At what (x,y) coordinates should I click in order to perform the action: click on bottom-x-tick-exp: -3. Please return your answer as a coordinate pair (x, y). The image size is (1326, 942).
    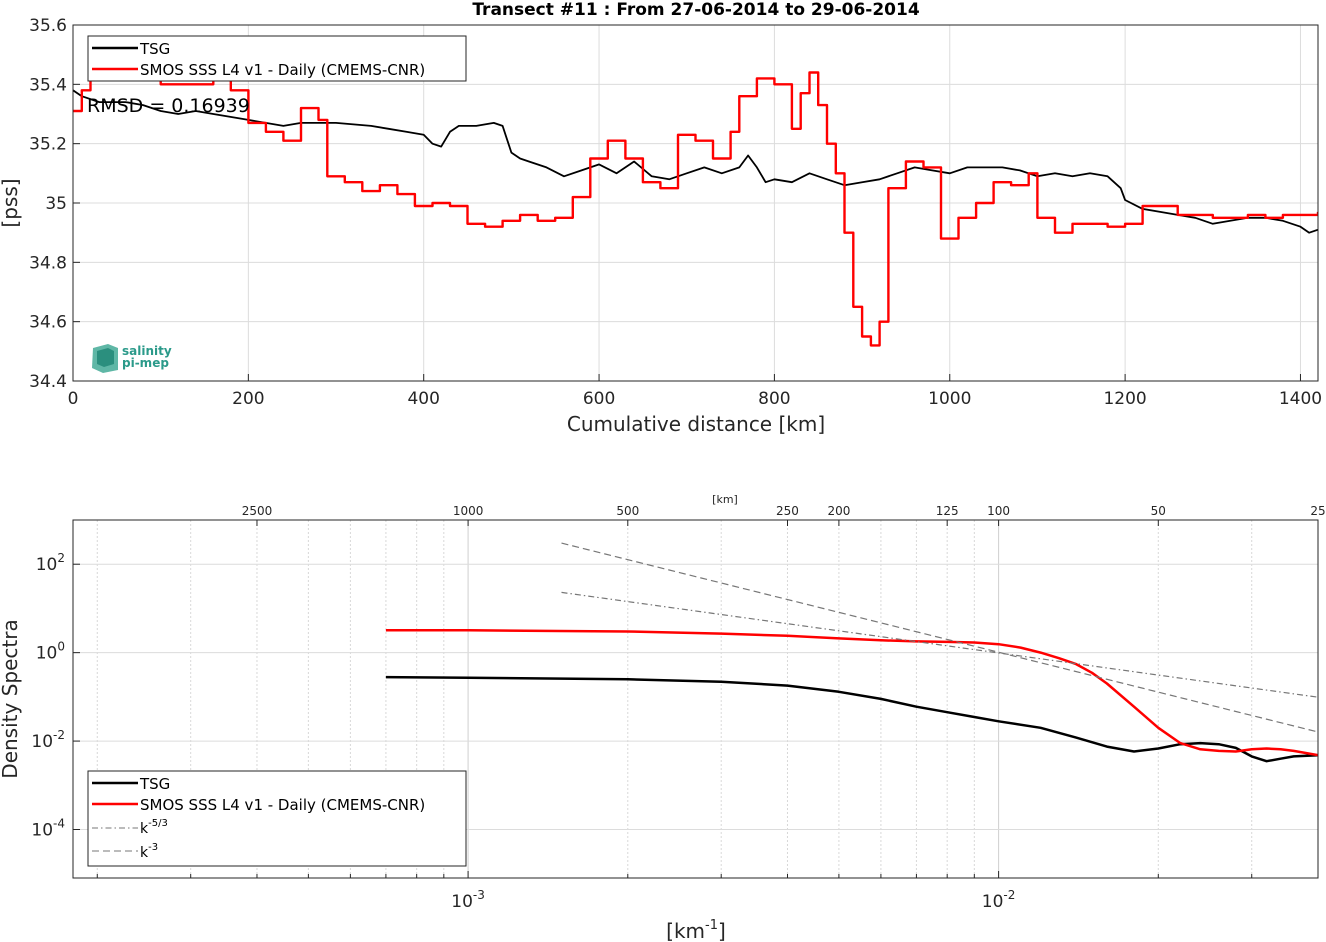
    Looking at the image, I should click on (479, 895).